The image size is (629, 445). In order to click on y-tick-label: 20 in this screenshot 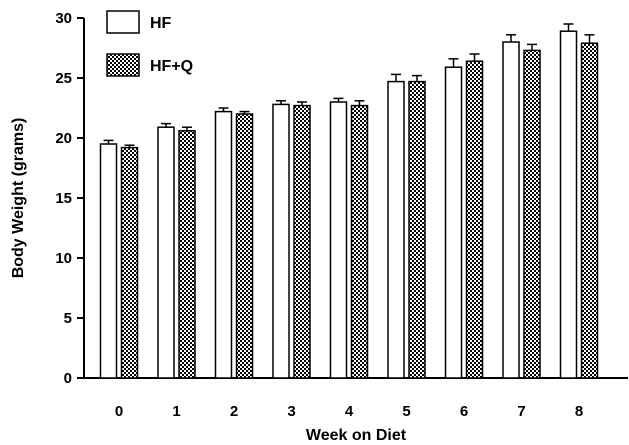, I will do `click(63, 138)`.